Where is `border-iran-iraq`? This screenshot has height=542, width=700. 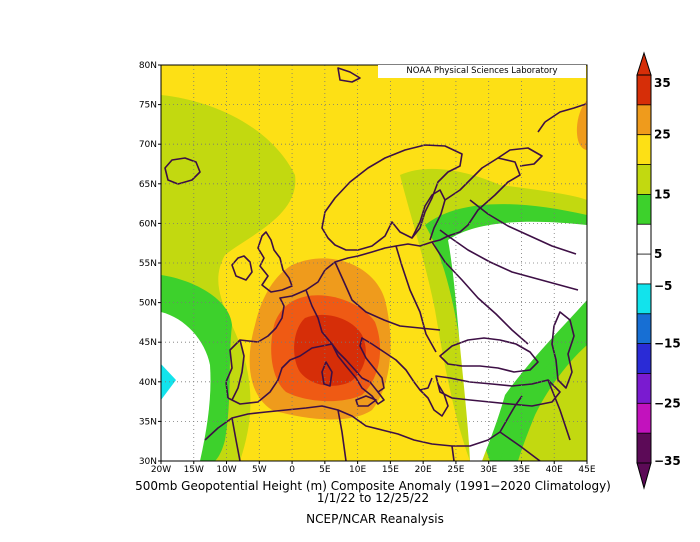
border-iran-iraq is located at coordinates (559, 410).